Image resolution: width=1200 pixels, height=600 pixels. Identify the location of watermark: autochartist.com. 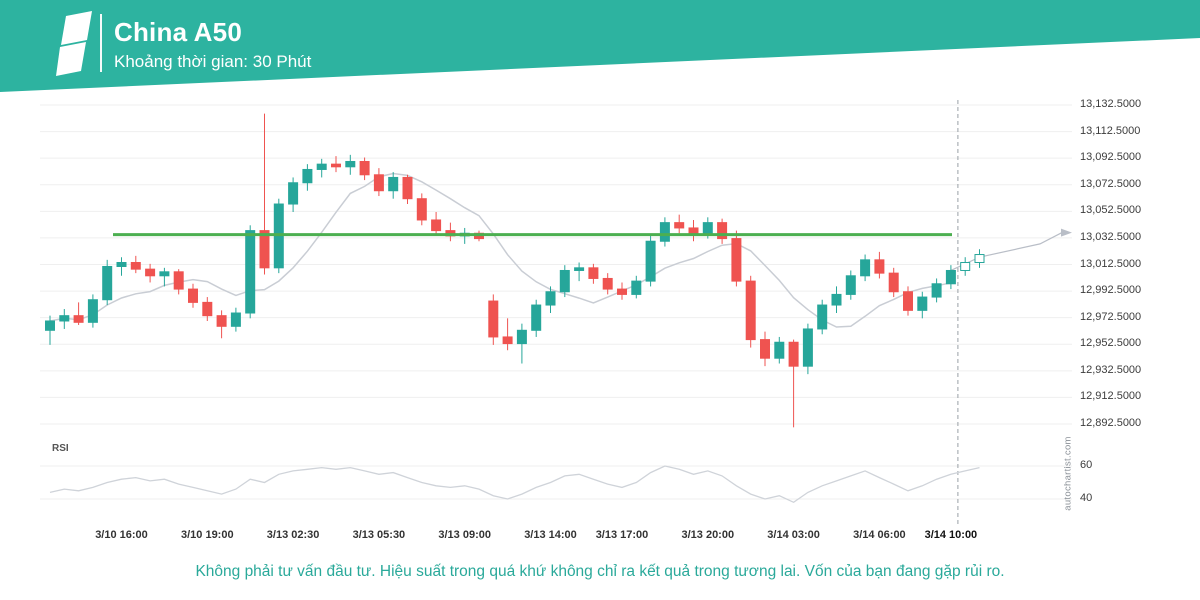
(1068, 473).